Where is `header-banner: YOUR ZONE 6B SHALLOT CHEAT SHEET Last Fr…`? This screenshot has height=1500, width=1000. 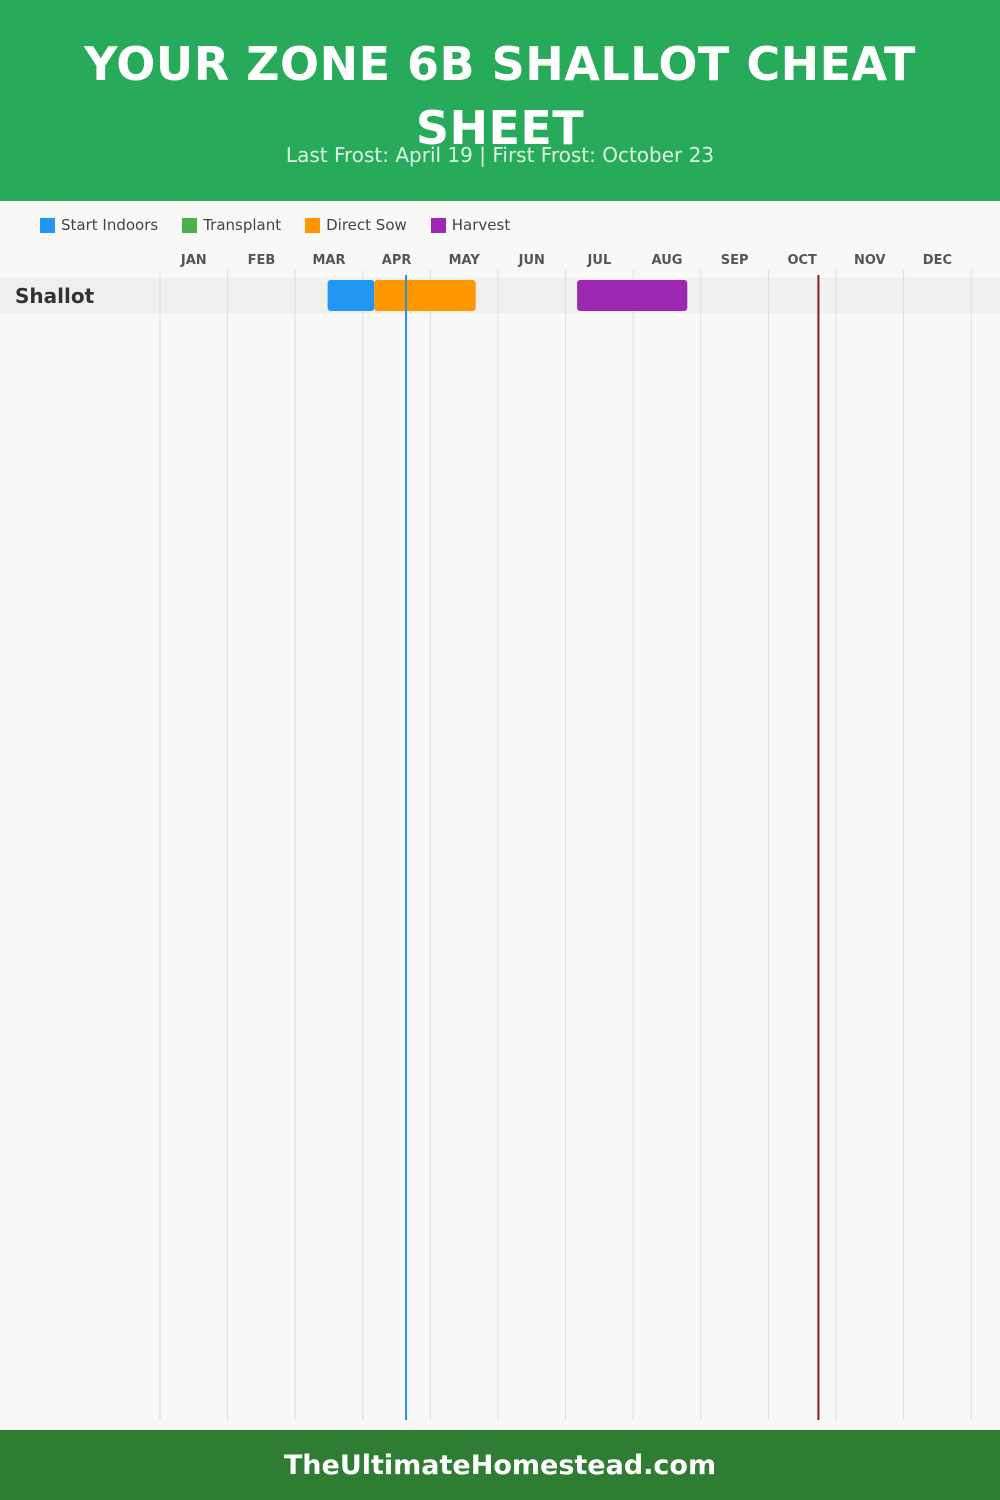 header-banner: YOUR ZONE 6B SHALLOT CHEAT SHEET Last Fr… is located at coordinates (500, 100).